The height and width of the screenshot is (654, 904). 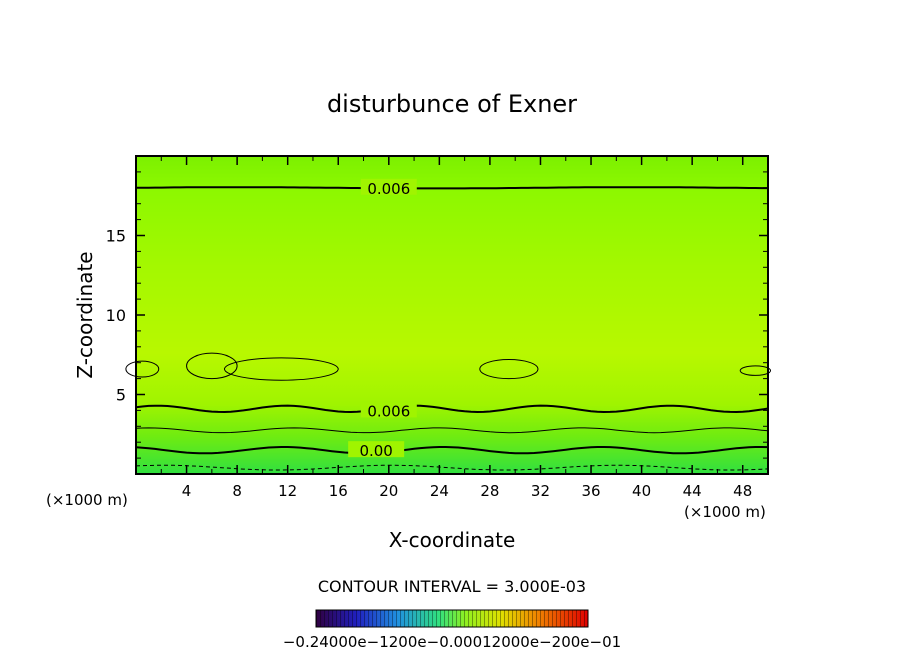 What do you see at coordinates (116, 236) in the screenshot?
I see `y-tick-label: 15` at bounding box center [116, 236].